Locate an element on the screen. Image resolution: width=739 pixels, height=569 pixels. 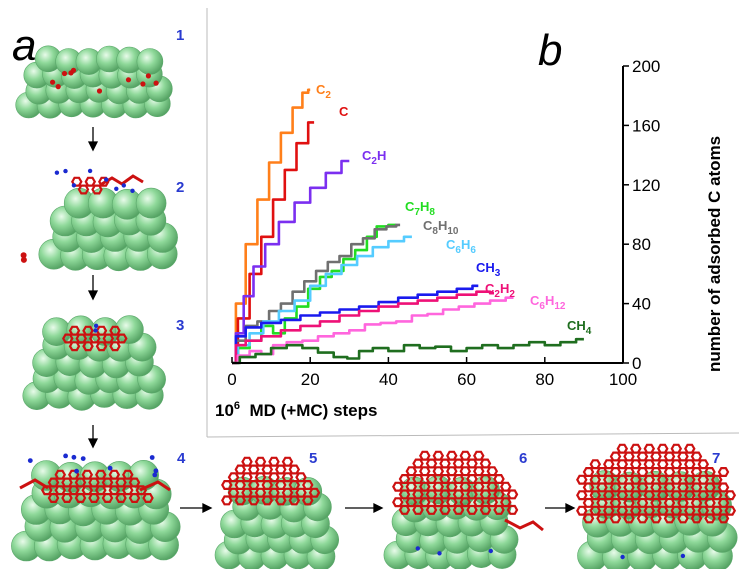
x-tick-label-100: 100 is located at coordinates (623, 379).